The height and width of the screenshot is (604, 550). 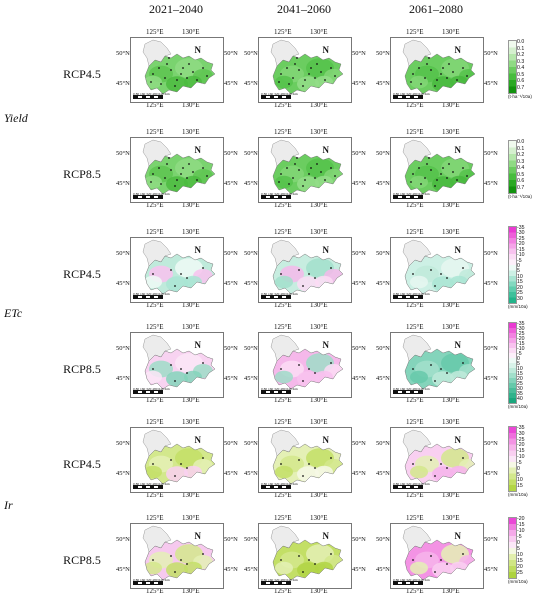 What do you see at coordinates (518, 494) in the screenshot?
I see `legend-unit: (mm/10a)` at bounding box center [518, 494].